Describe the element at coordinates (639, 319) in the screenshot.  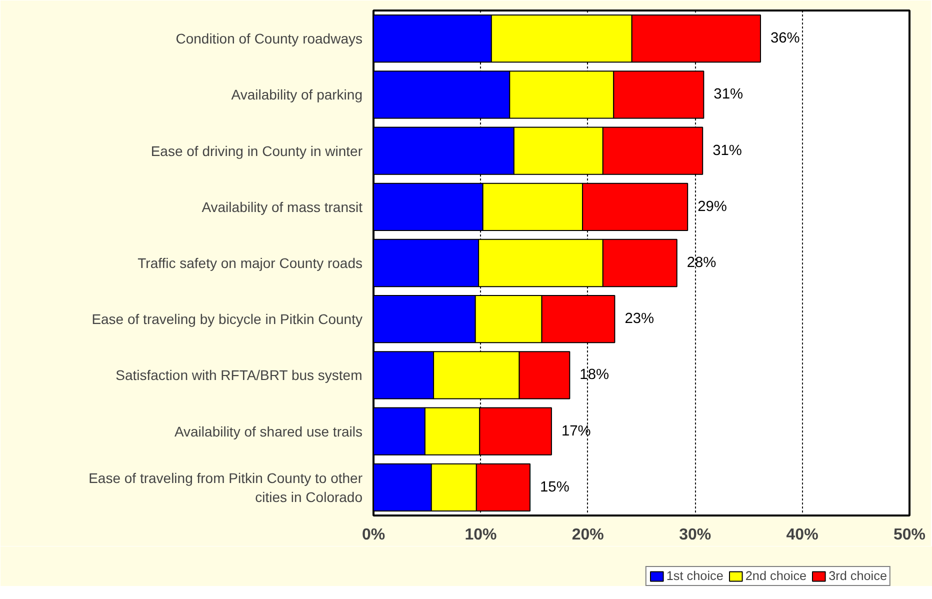
I see `total-label: 23%` at that location.